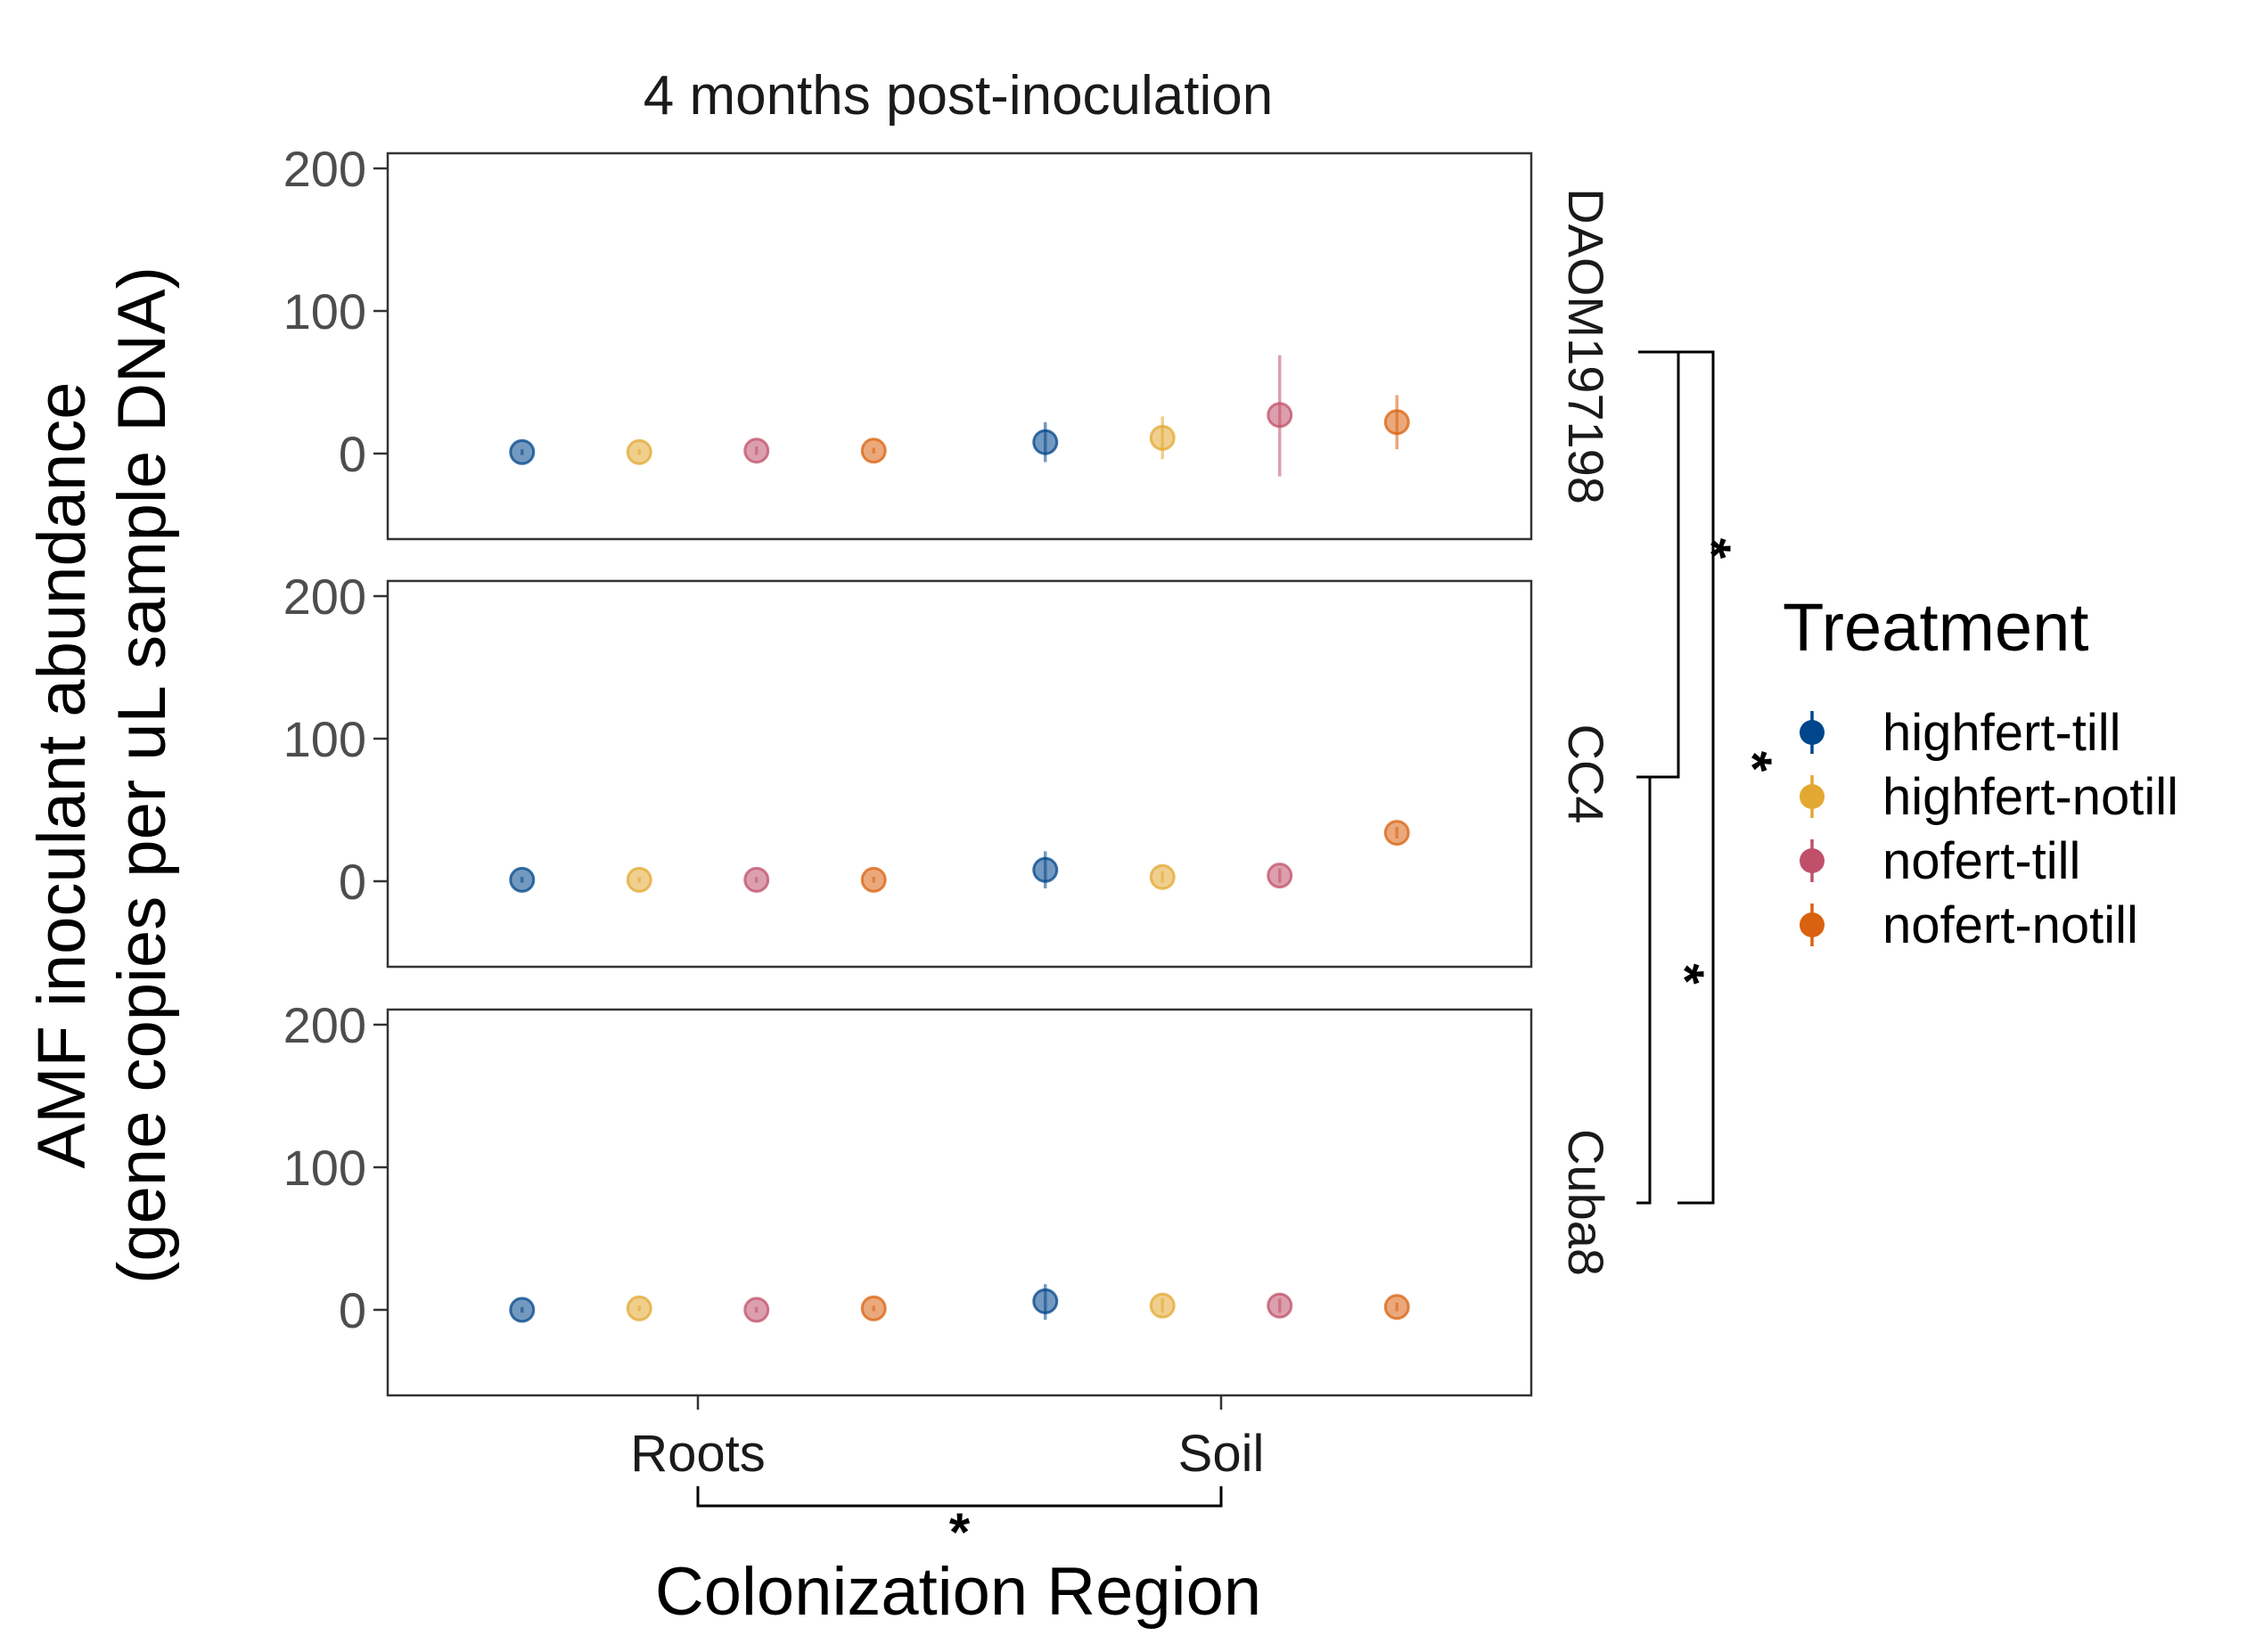 The height and width of the screenshot is (1652, 2247). What do you see at coordinates (959, 96) in the screenshot?
I see `chart-title: 4 months post-inoculation` at bounding box center [959, 96].